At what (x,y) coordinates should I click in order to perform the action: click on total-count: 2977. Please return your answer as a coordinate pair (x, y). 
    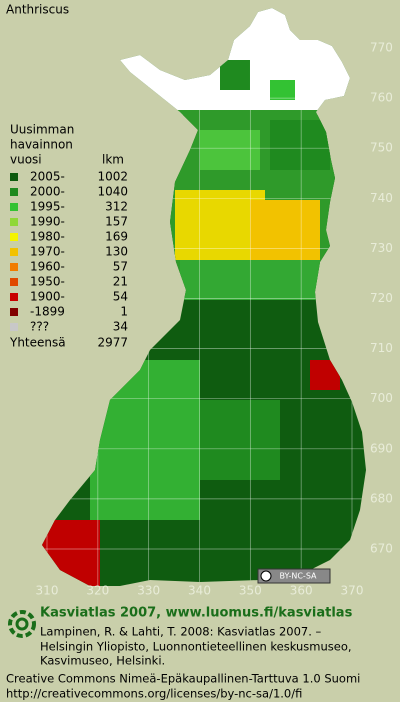
    Looking at the image, I should click on (112, 343).